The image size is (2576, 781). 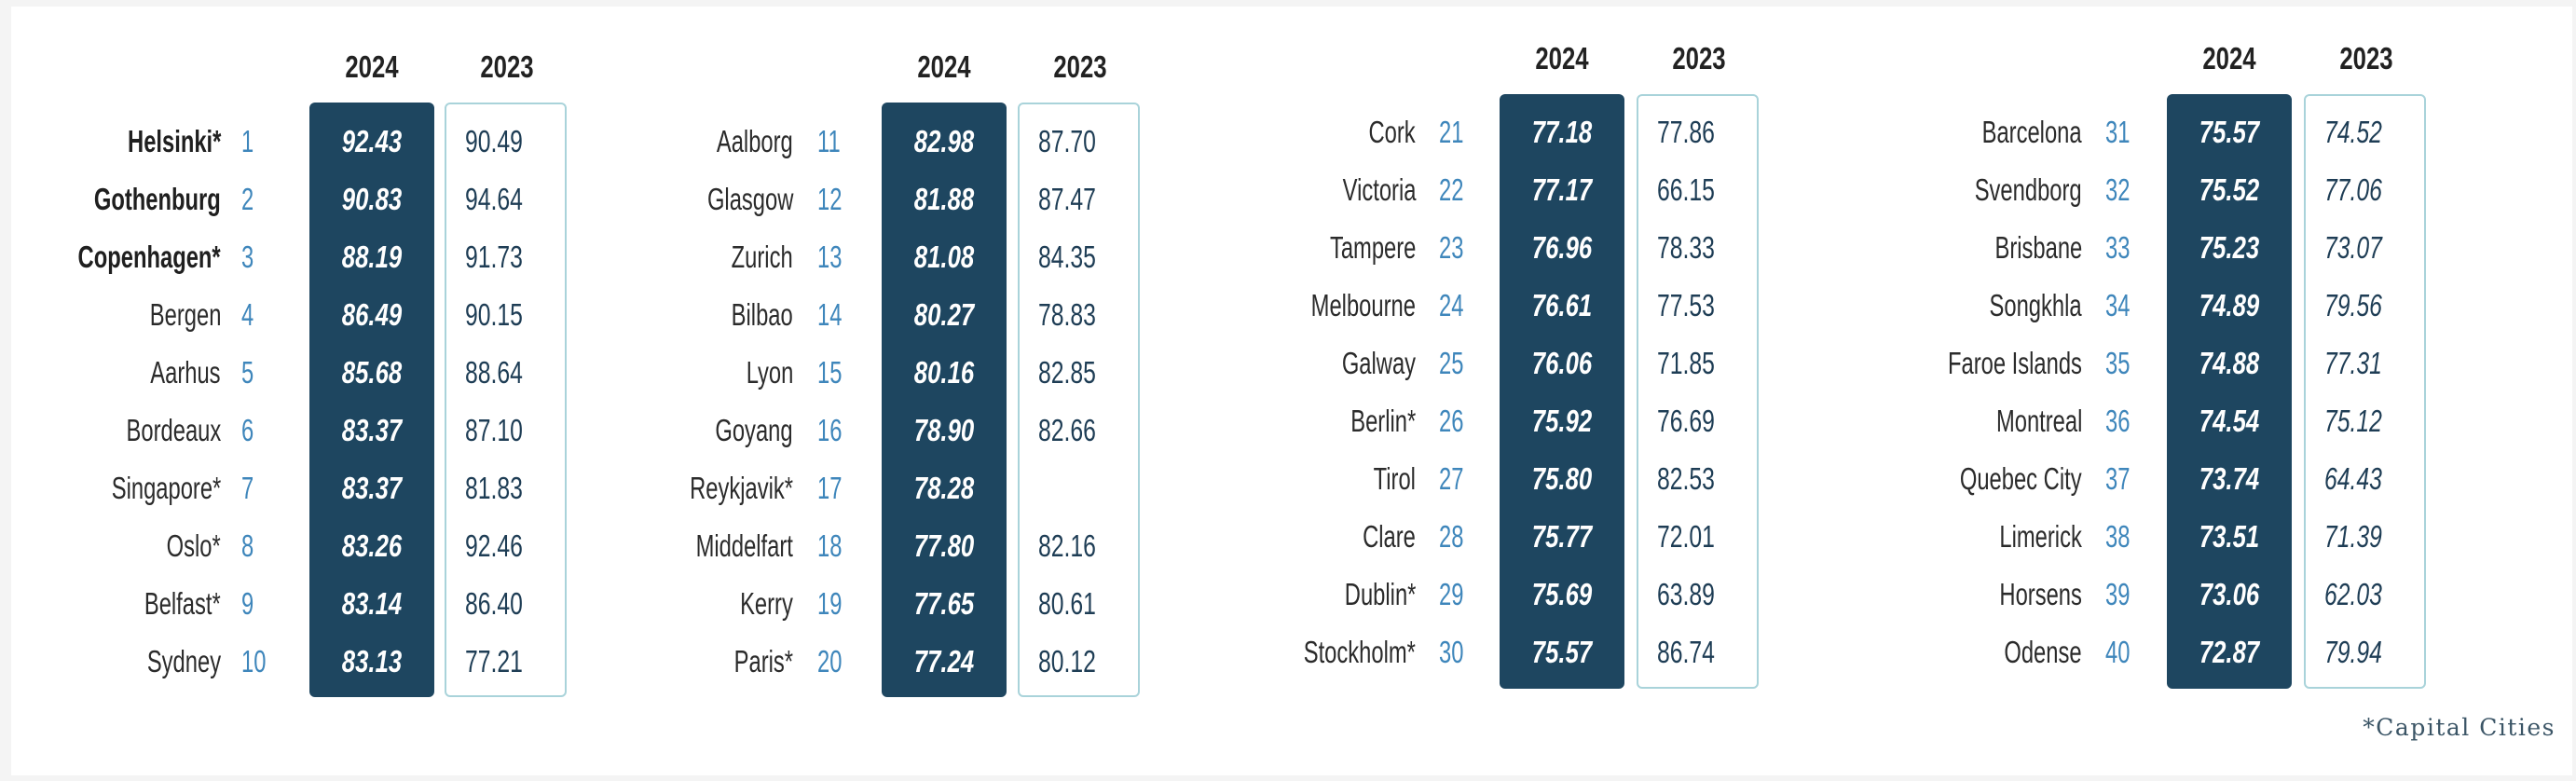 I want to click on city-name-cell: Reykjavik*, so click(x=396, y=488).